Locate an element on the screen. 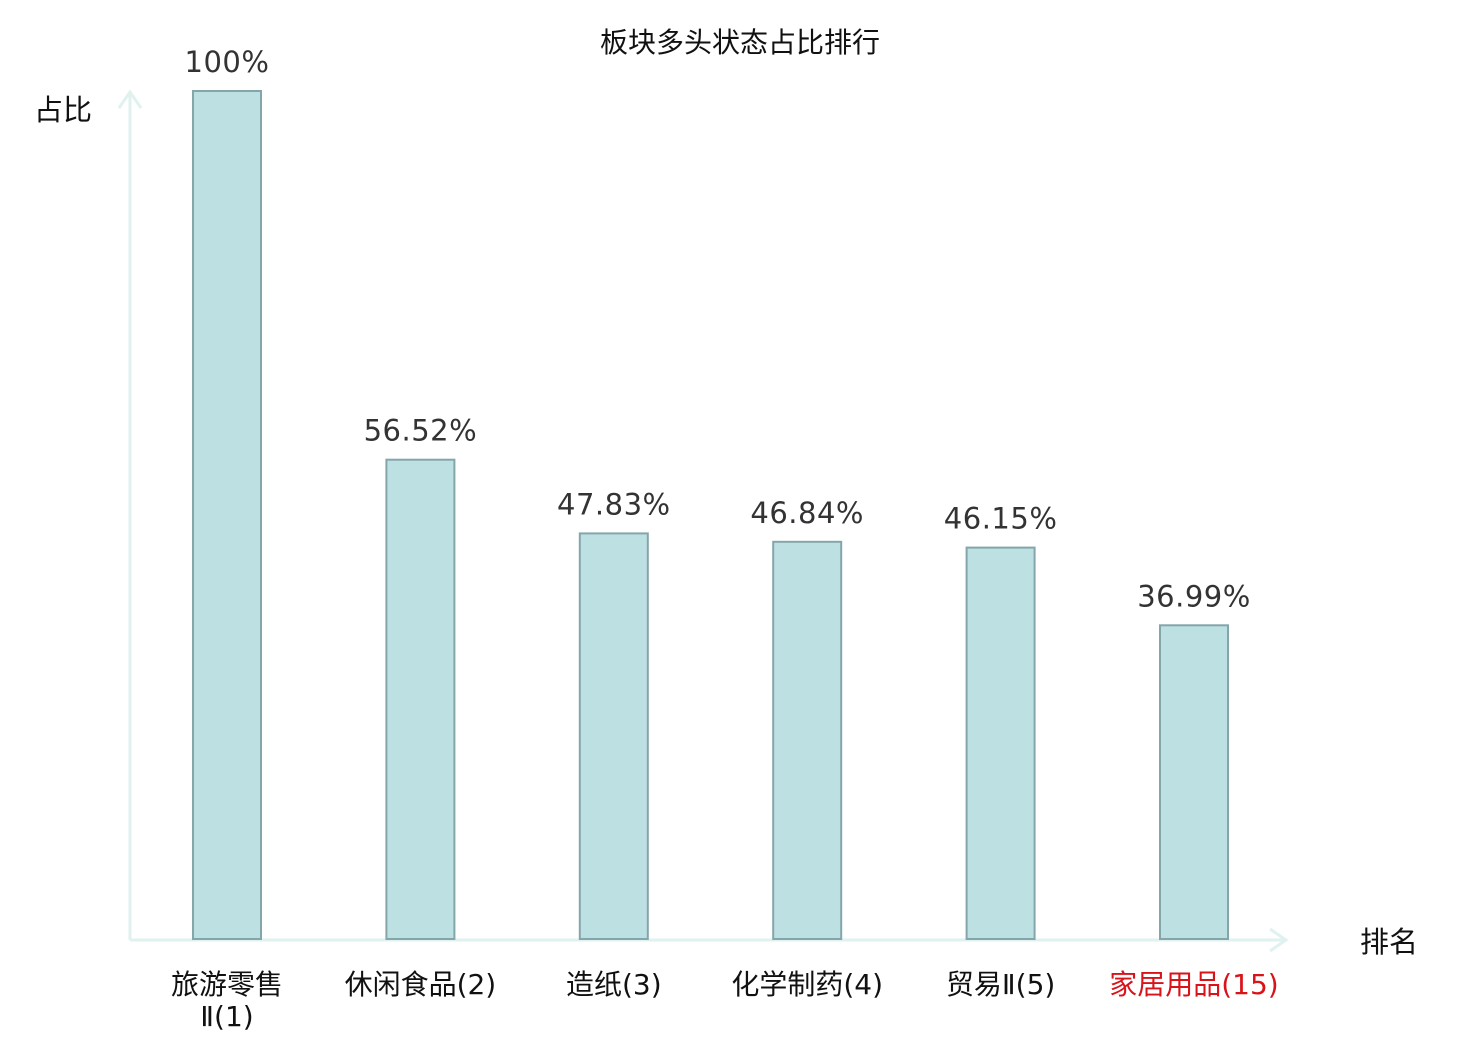 The image size is (1480, 1044). x-tick-label: Ⅱ(1) is located at coordinates (226, 1016).